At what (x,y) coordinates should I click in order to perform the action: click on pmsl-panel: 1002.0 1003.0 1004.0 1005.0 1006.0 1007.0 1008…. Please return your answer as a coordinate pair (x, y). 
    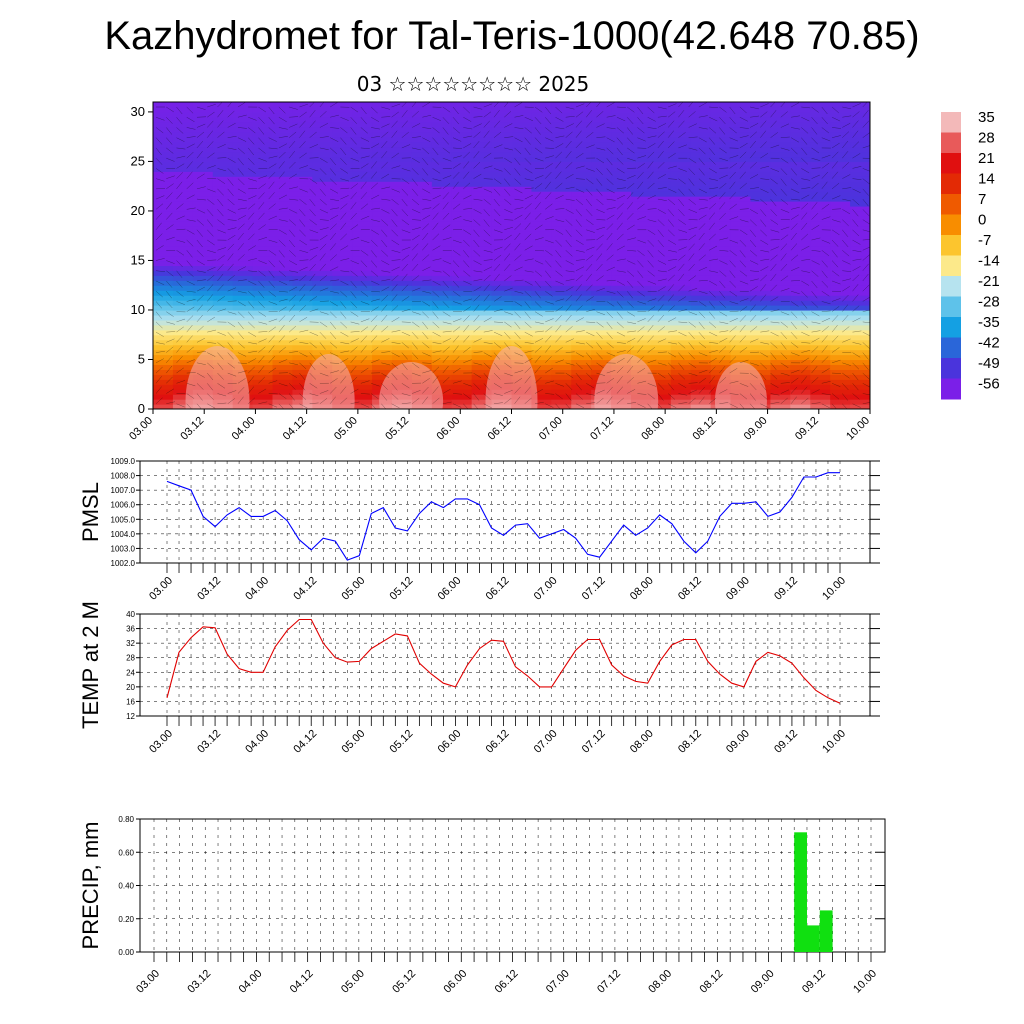
    Looking at the image, I should click on (479, 530).